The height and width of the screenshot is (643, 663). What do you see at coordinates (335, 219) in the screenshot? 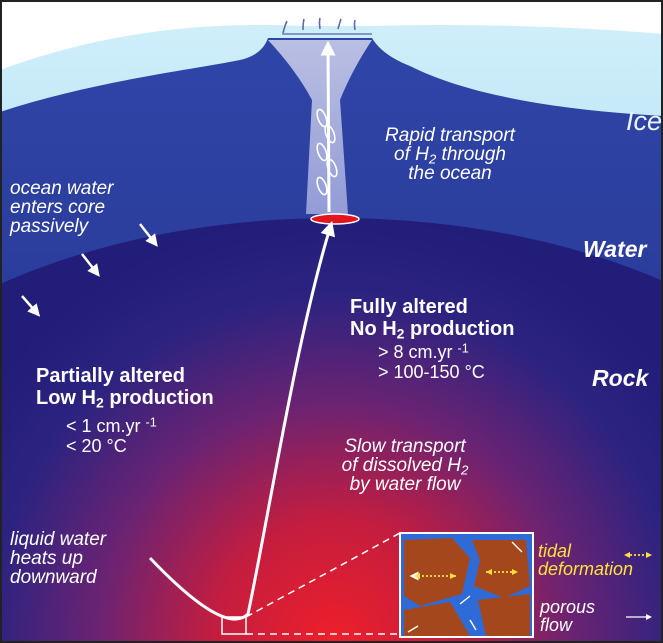
I see `seafloor-vent` at bounding box center [335, 219].